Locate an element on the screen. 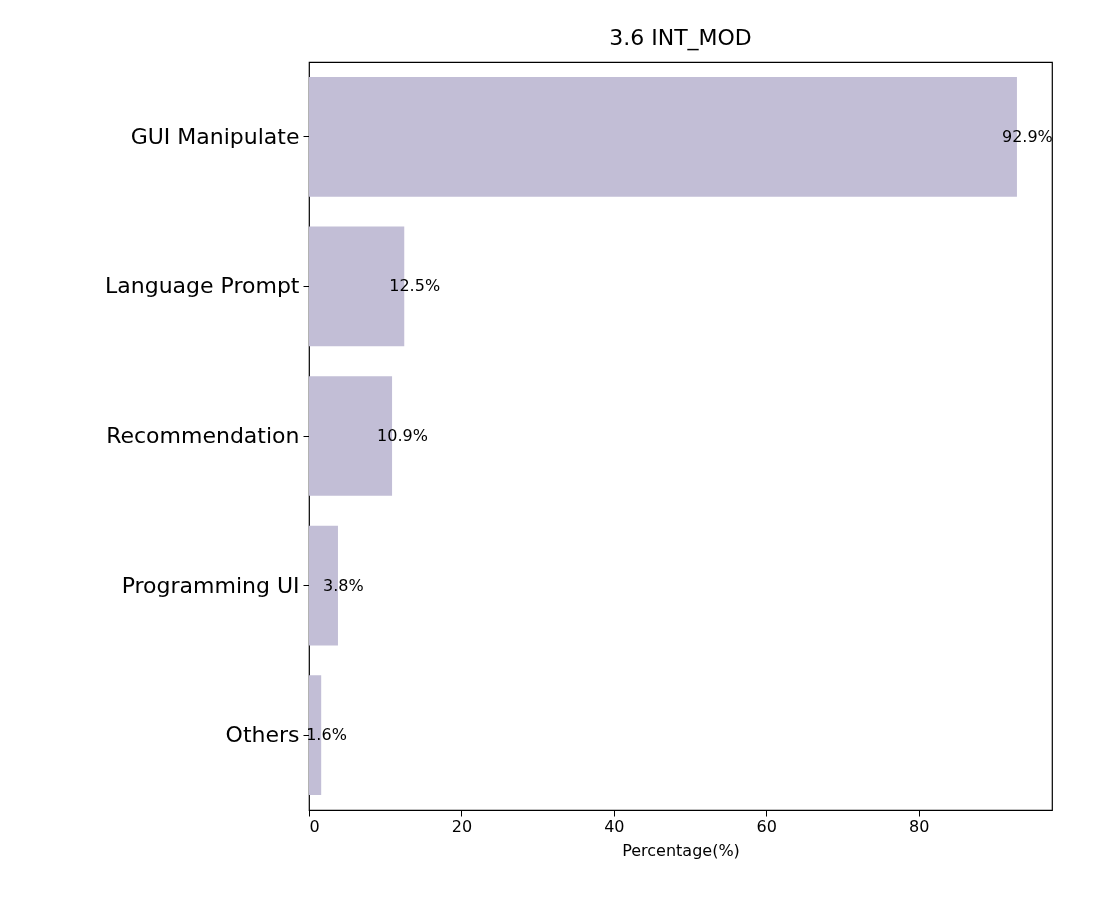 Image resolution: width=1100 pixels, height=908 pixels. chart-title: 3.6 INT_MOD is located at coordinates (680, 38).